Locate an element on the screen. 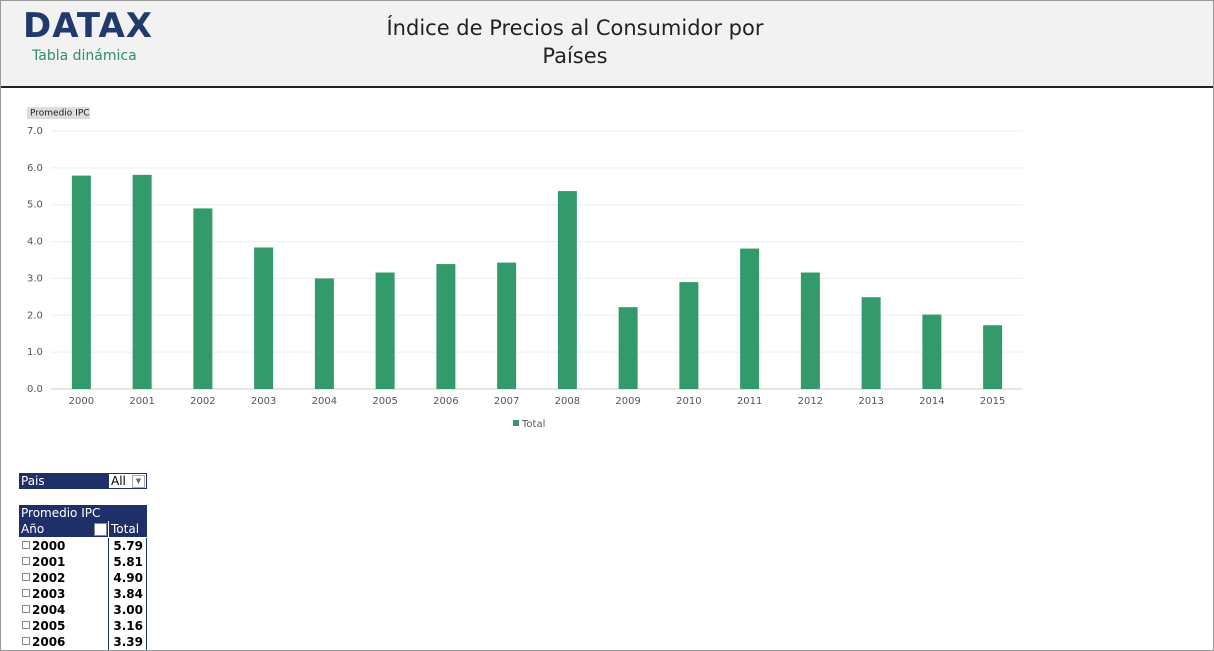  filter-label: Pais is located at coordinates (63, 481).